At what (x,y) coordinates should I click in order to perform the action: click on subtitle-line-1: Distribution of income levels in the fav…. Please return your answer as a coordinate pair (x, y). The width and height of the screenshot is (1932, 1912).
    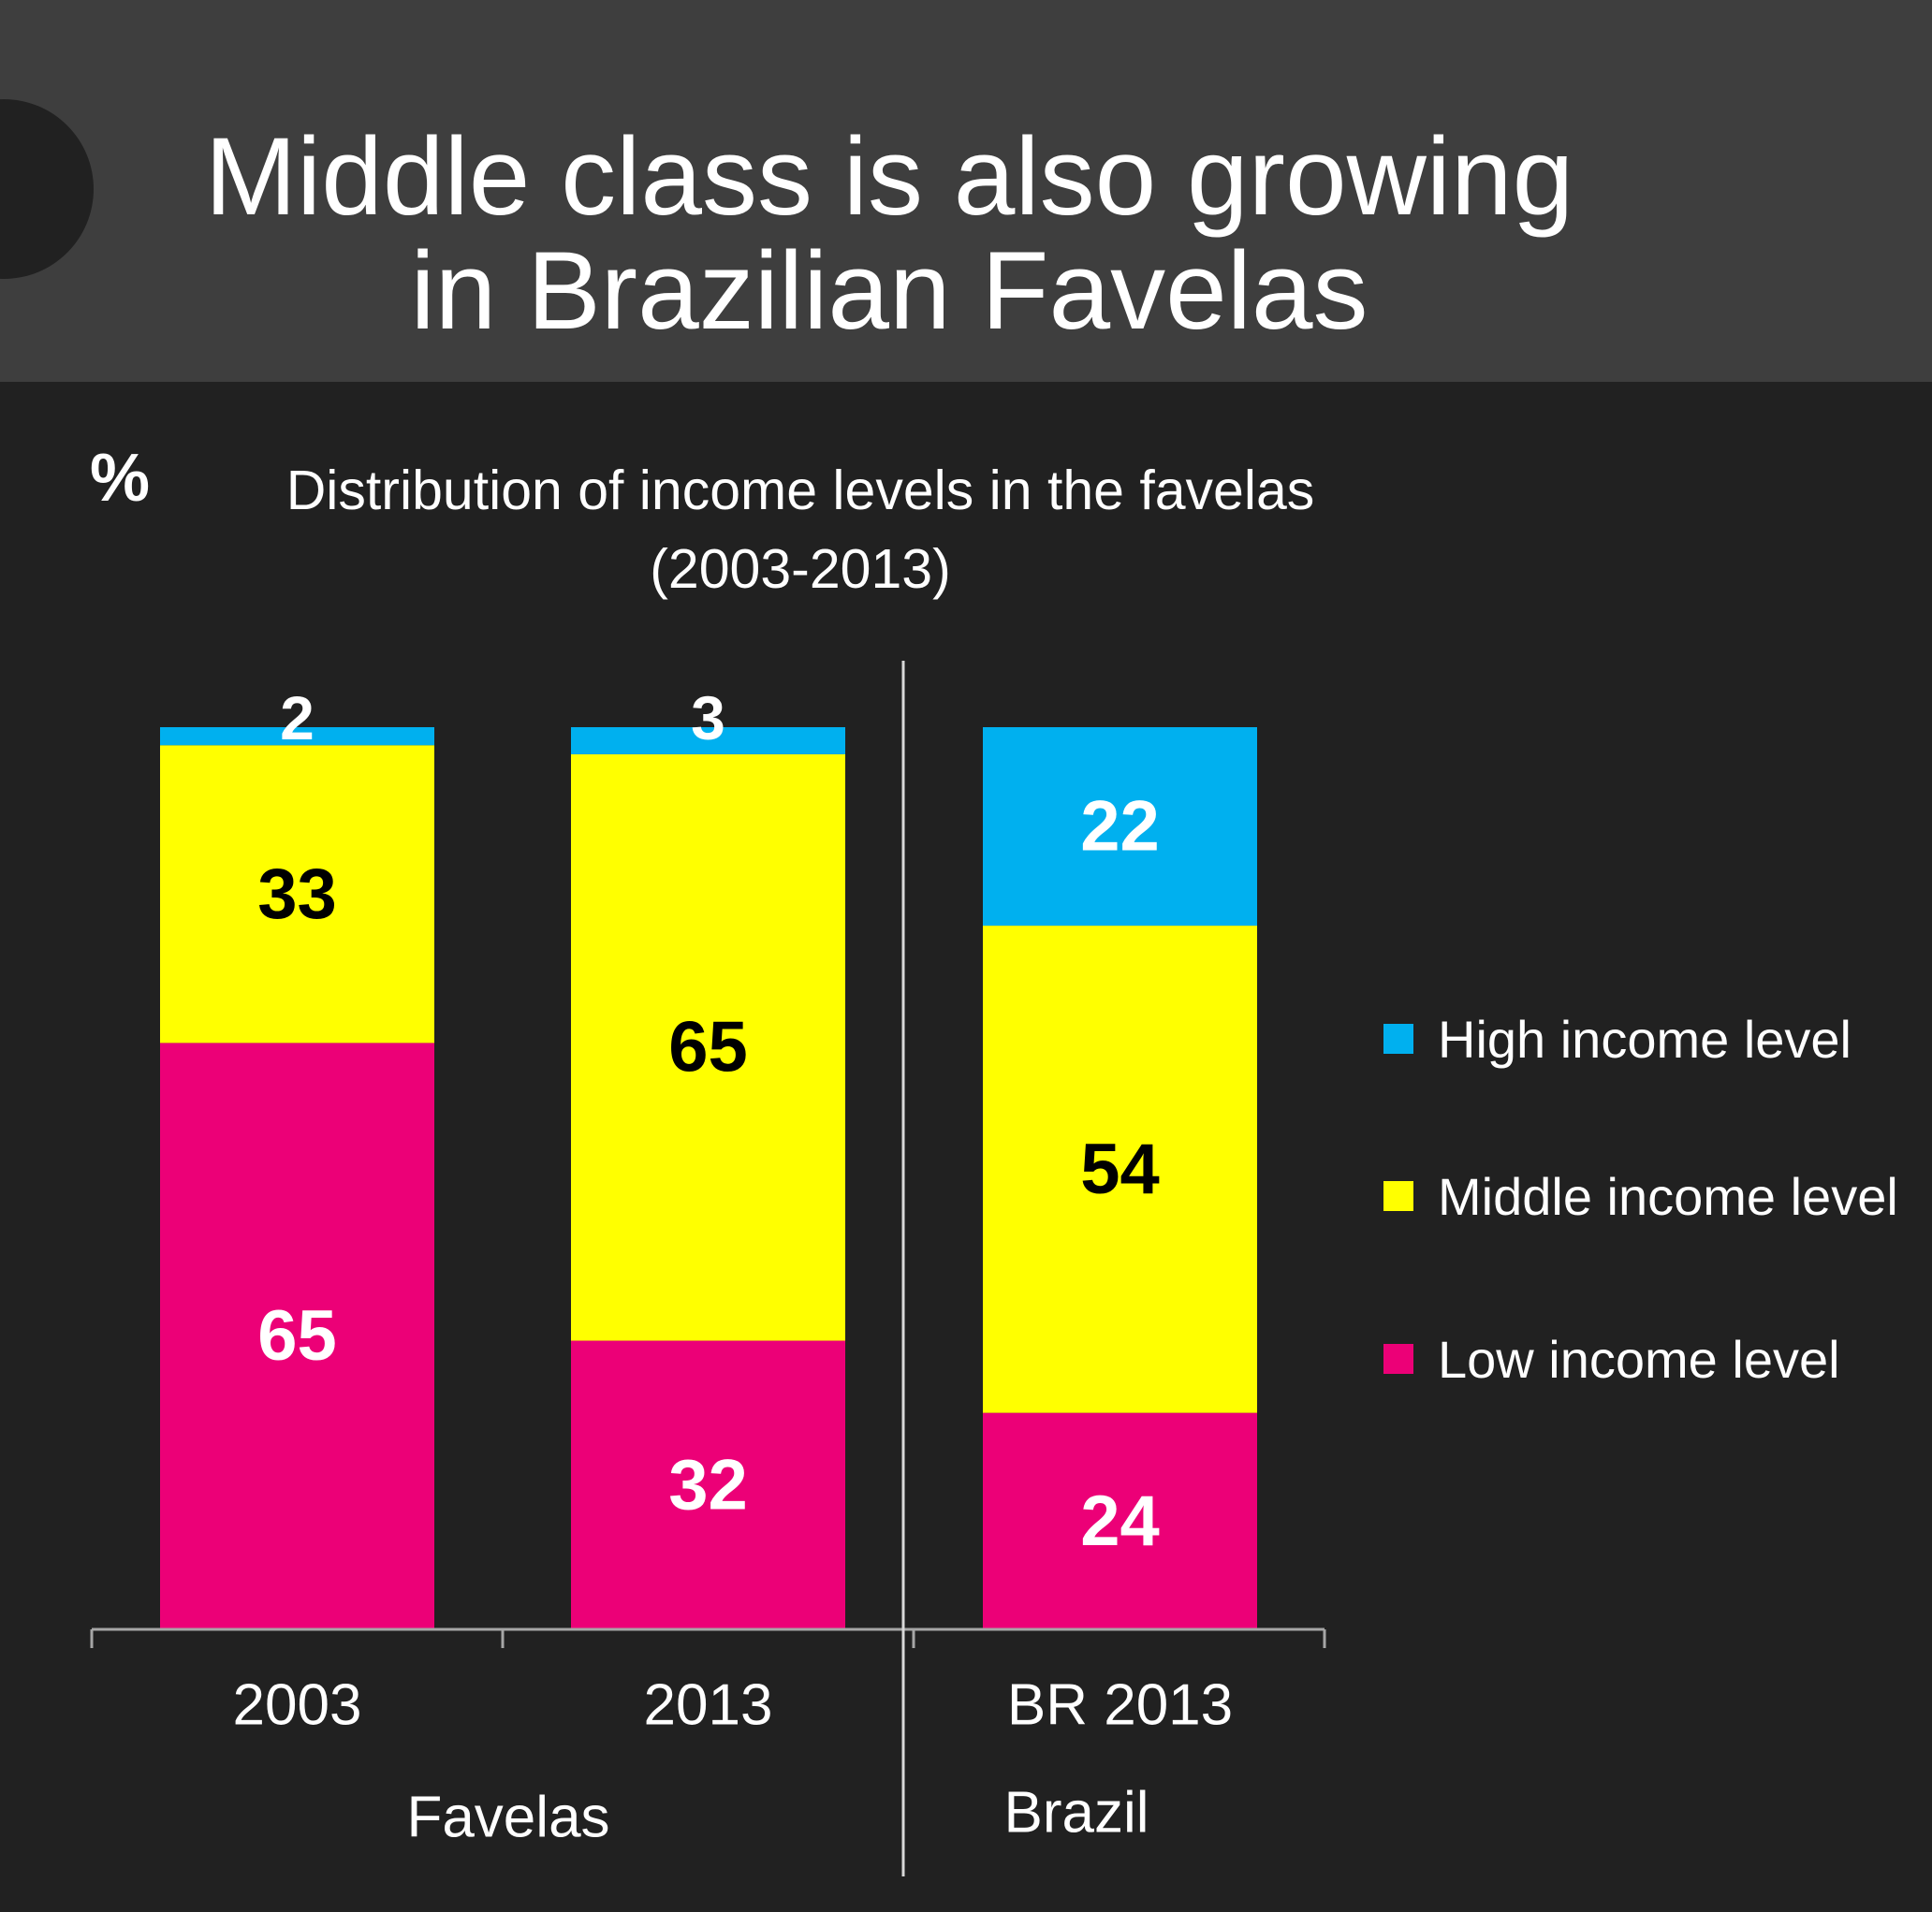
    Looking at the image, I should click on (800, 490).